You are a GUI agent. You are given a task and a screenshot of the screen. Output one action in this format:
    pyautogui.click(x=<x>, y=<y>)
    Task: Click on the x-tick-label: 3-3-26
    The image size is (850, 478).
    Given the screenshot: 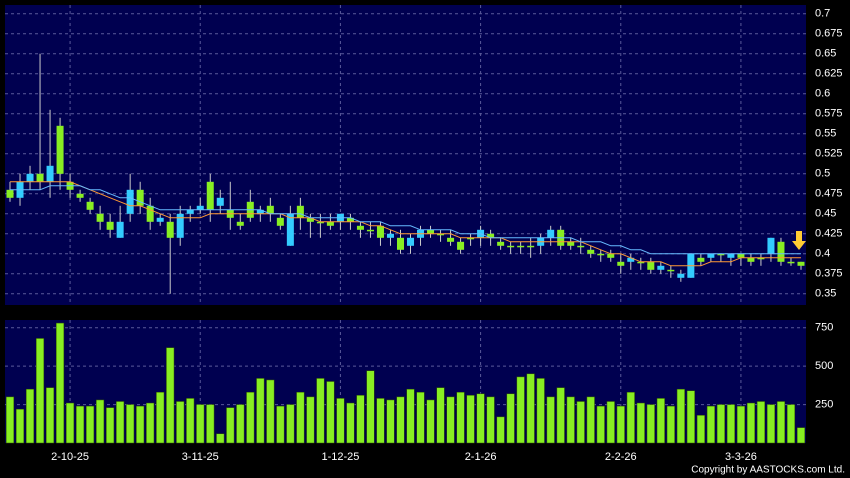 What is the action you would take?
    pyautogui.click(x=741, y=457)
    